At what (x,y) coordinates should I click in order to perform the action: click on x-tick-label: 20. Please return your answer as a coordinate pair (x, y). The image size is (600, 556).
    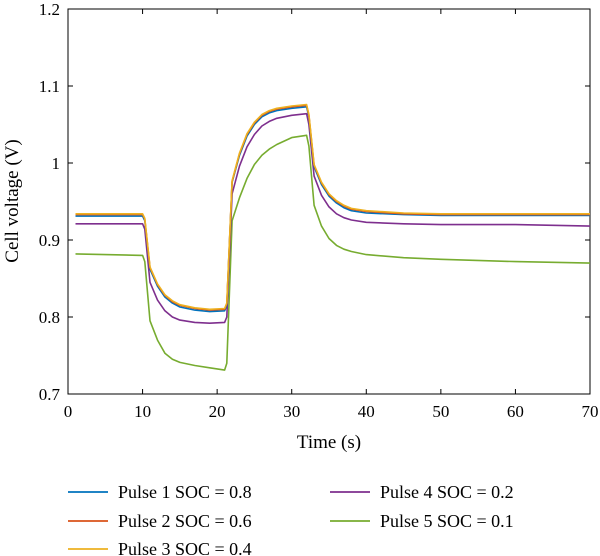
    Looking at the image, I should click on (217, 411).